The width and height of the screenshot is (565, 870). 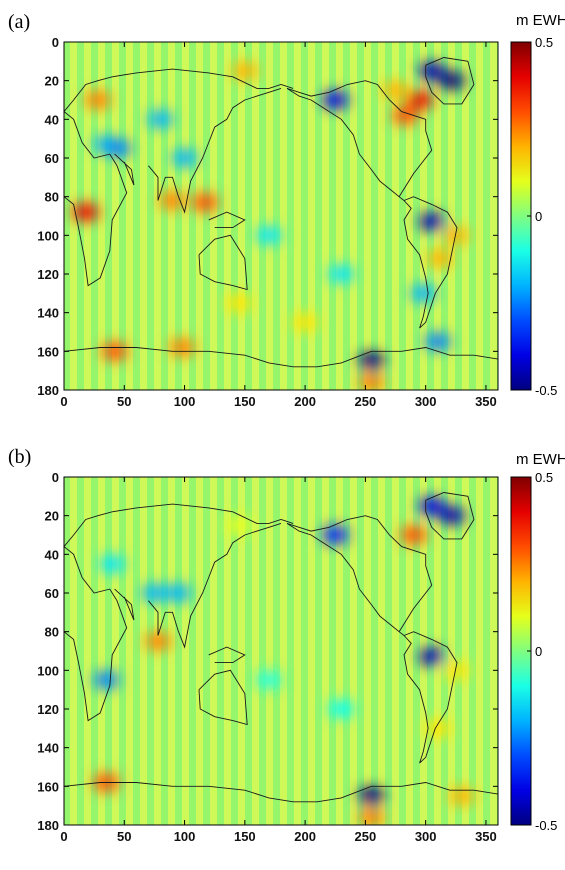 What do you see at coordinates (48, 235) in the screenshot?
I see `y-tick-label: 100` at bounding box center [48, 235].